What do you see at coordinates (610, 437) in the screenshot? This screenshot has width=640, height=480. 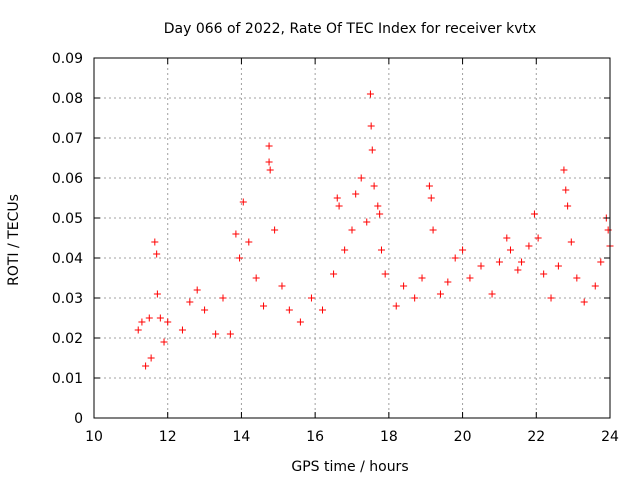 I see `x-tick-label: 24` at bounding box center [610, 437].